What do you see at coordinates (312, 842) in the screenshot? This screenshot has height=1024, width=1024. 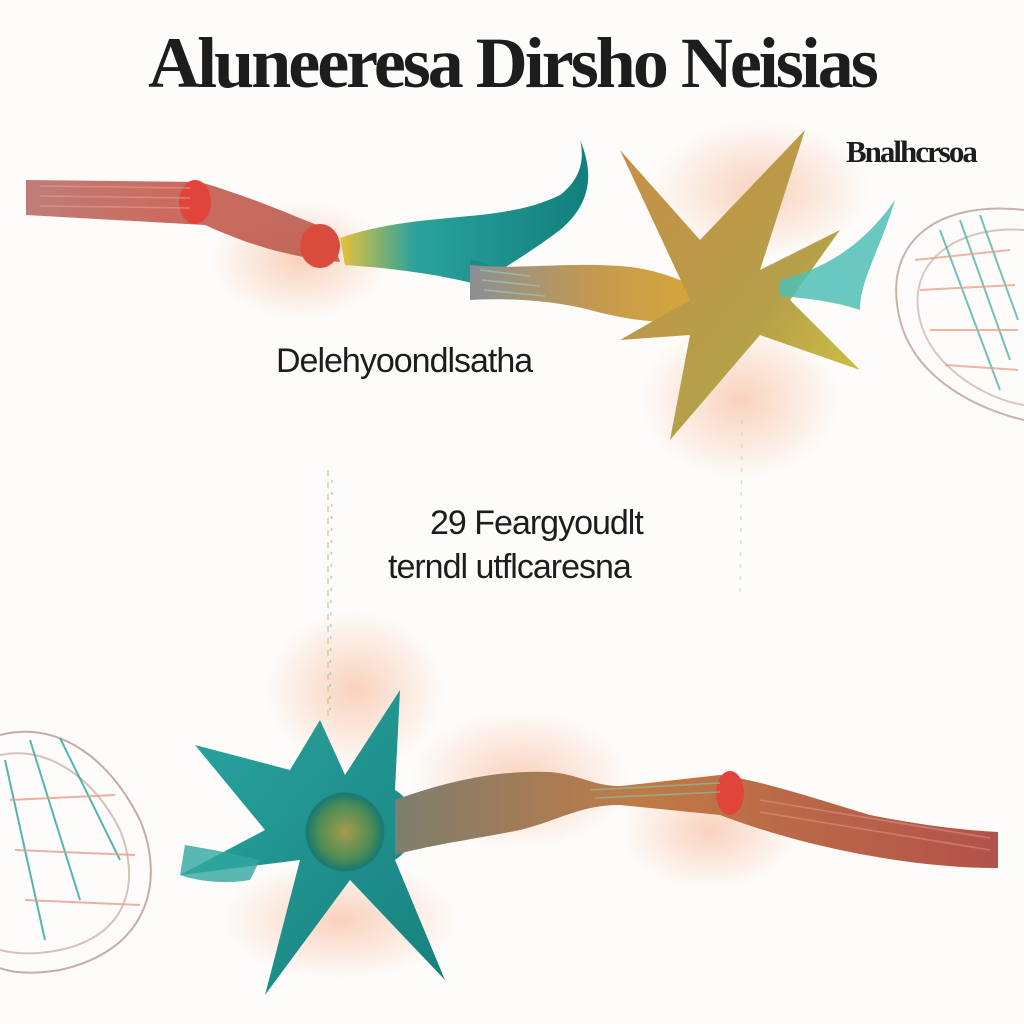 I see `bottom-neuron-body` at bounding box center [312, 842].